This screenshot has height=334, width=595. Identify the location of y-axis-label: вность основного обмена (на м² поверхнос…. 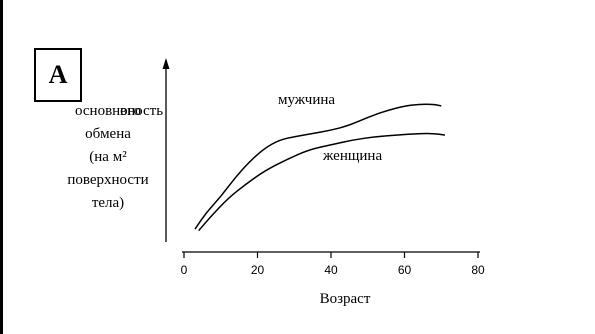
(108, 157).